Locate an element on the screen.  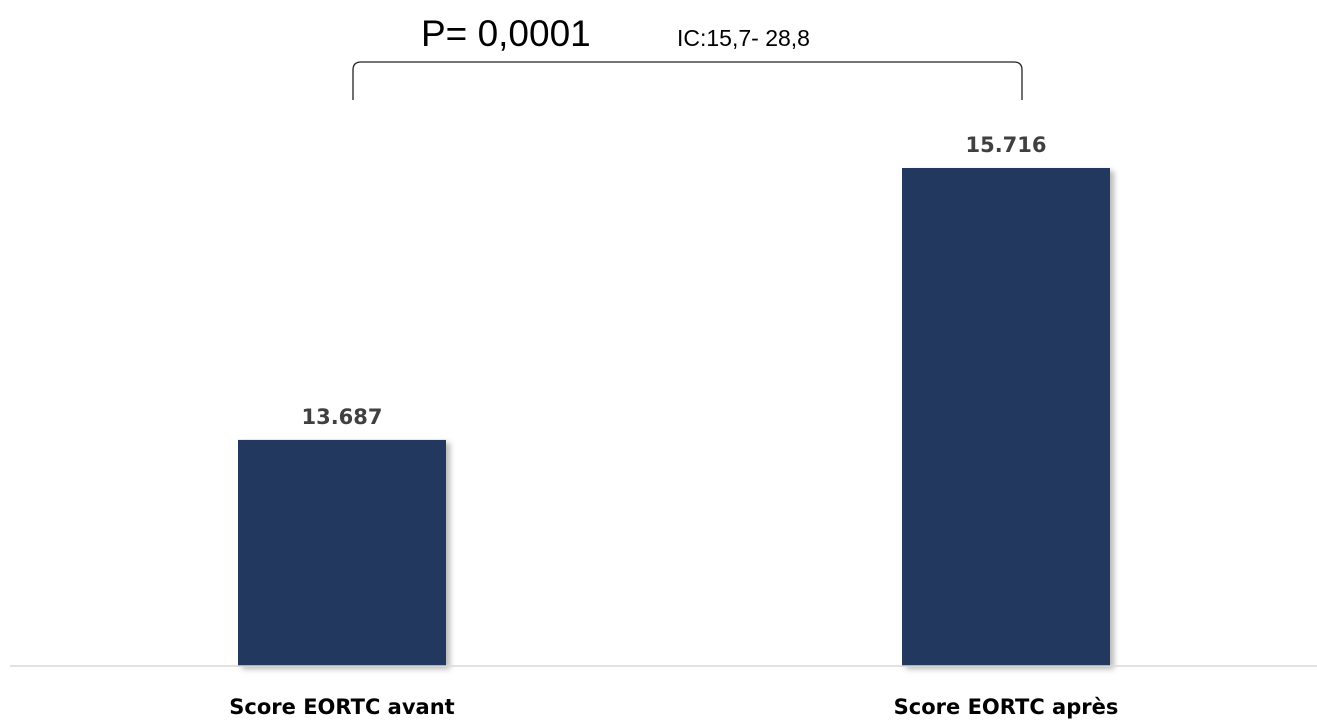
bar-avant is located at coordinates (342, 552).